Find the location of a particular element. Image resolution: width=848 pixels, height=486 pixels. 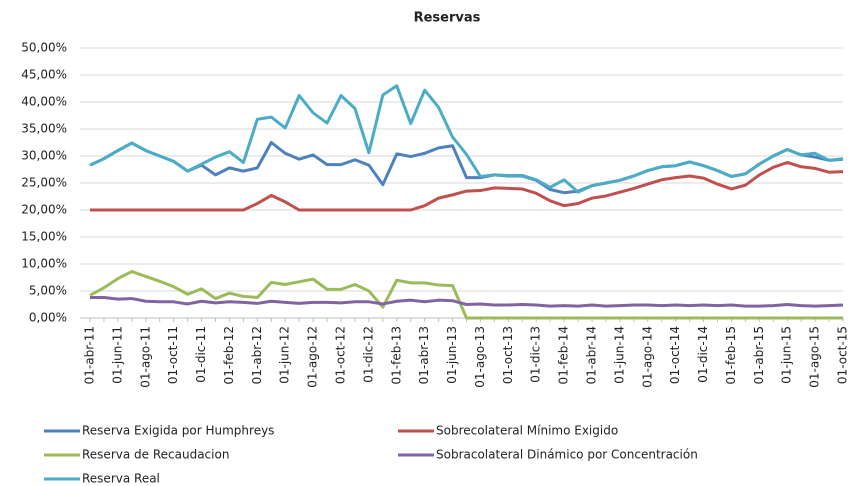

x-tick-label: 01-ago-14 is located at coordinates (647, 357).